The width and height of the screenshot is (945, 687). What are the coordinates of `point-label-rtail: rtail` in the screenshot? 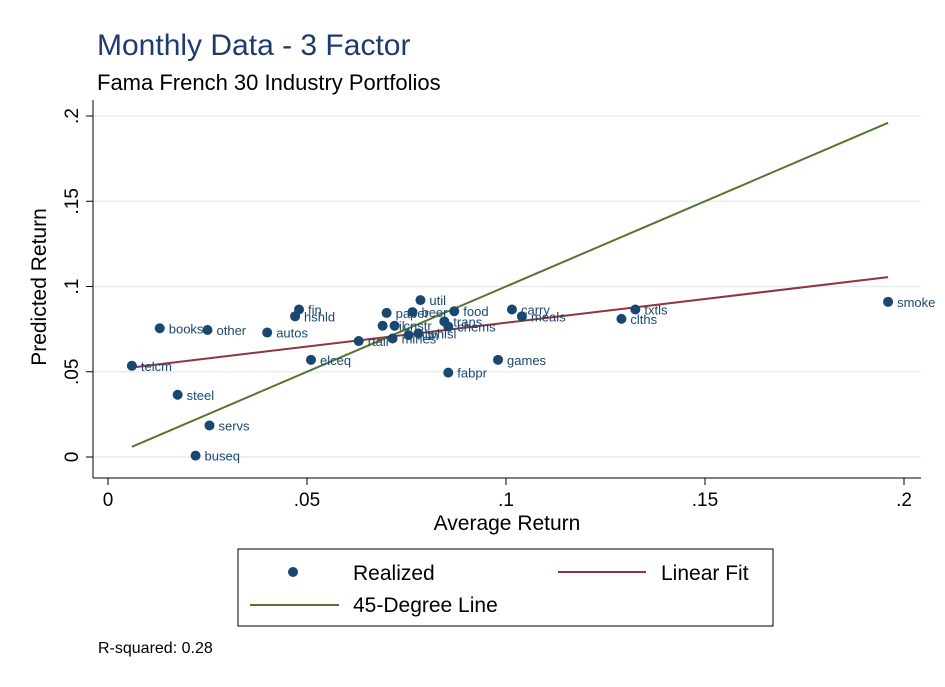 It's located at (378, 341).